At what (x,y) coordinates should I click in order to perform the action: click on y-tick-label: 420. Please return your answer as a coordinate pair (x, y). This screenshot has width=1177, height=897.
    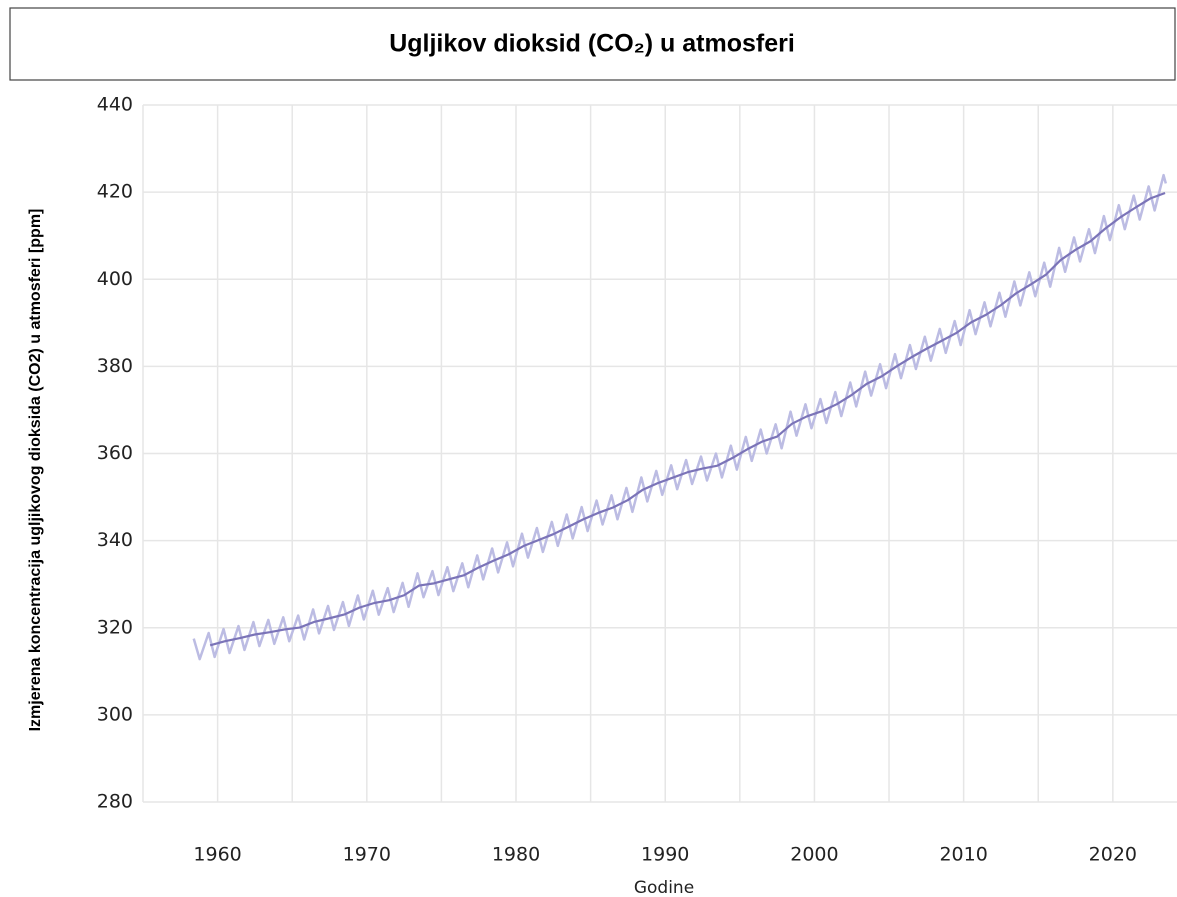
    Looking at the image, I should click on (115, 192).